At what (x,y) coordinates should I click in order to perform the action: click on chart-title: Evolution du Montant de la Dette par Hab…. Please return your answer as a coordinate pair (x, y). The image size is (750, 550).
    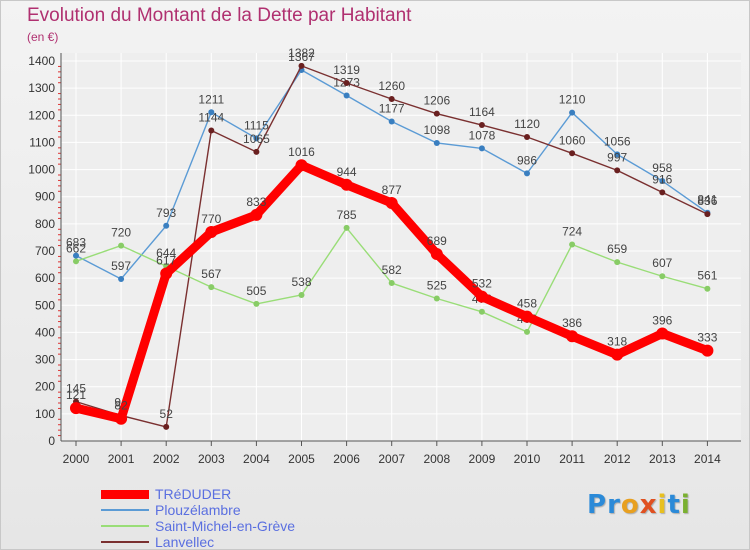
    Looking at the image, I should click on (219, 15).